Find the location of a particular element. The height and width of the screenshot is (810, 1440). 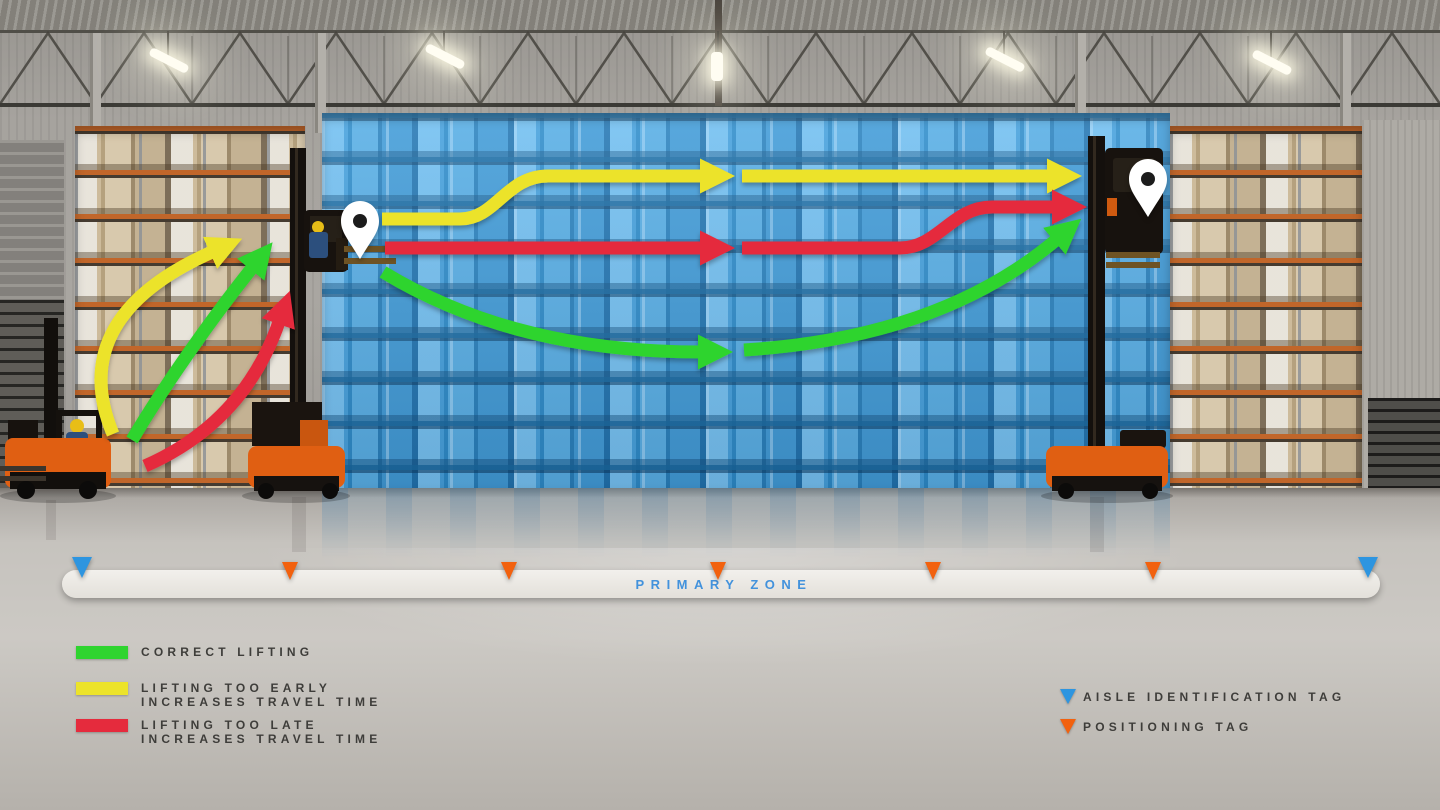

forklift-small is located at coordinates (55, 408).